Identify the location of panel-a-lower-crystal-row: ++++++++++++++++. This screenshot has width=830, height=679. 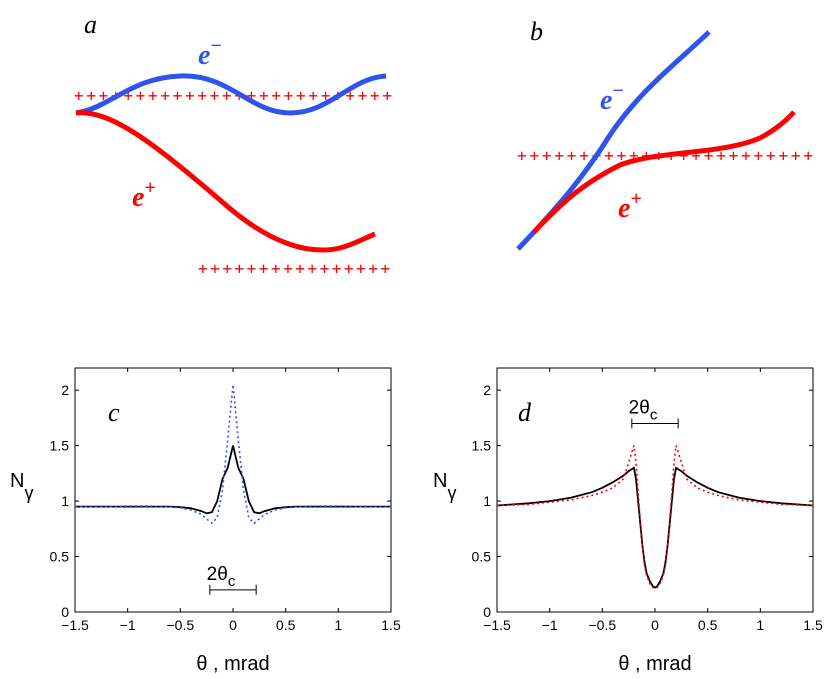
(294, 268).